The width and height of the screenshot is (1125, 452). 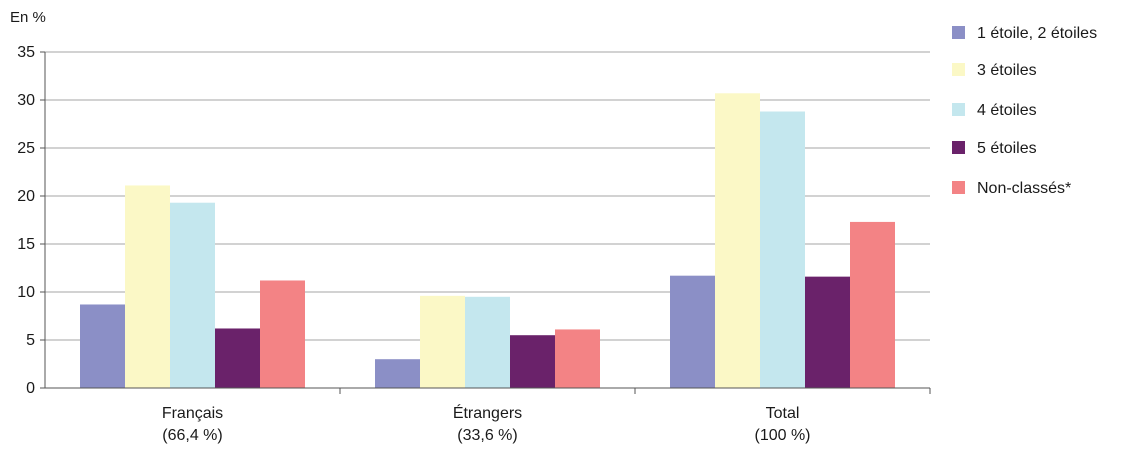 I want to click on y-tick-label: 30, so click(x=26, y=100).